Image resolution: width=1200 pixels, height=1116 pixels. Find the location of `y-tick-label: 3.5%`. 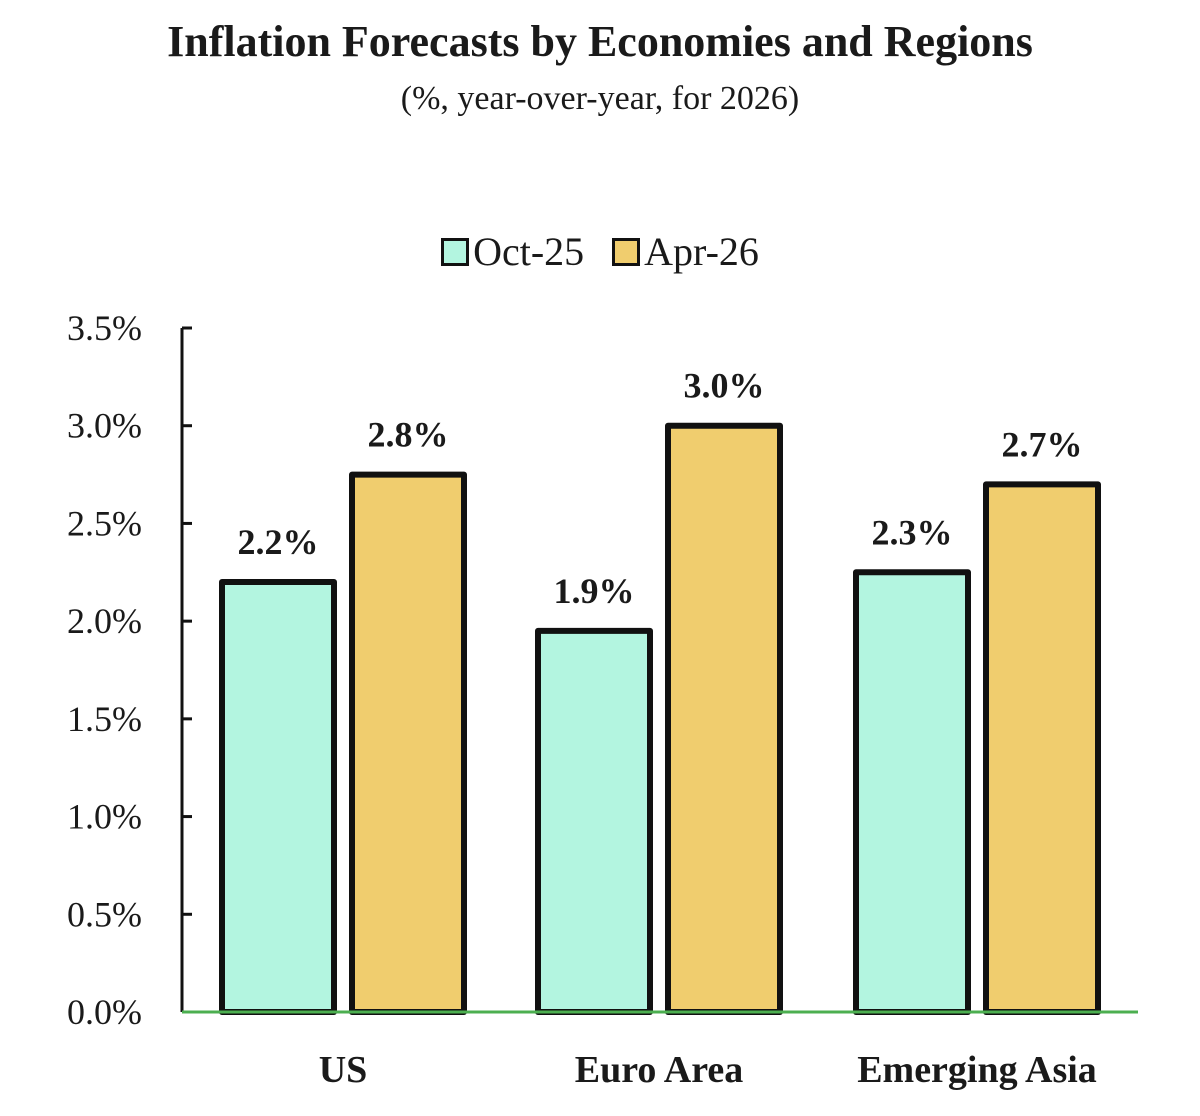

y-tick-label: 3.5% is located at coordinates (104, 328).